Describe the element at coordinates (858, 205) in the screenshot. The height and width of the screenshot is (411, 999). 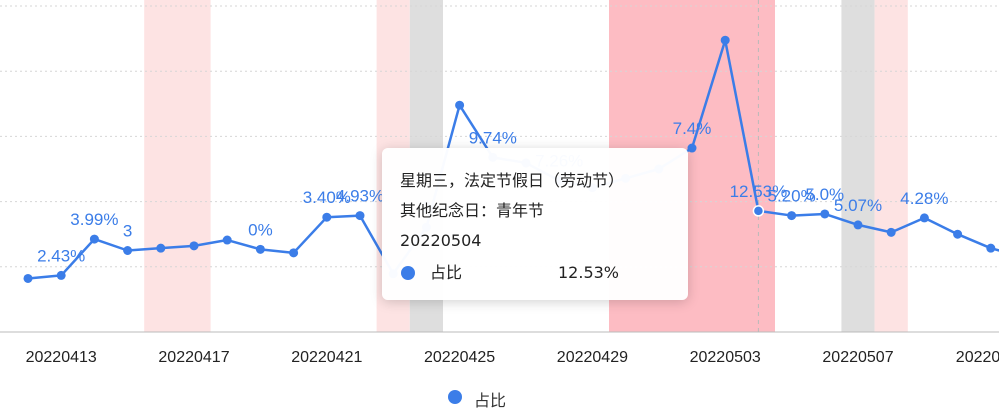
I see `data-label: 5.07%` at that location.